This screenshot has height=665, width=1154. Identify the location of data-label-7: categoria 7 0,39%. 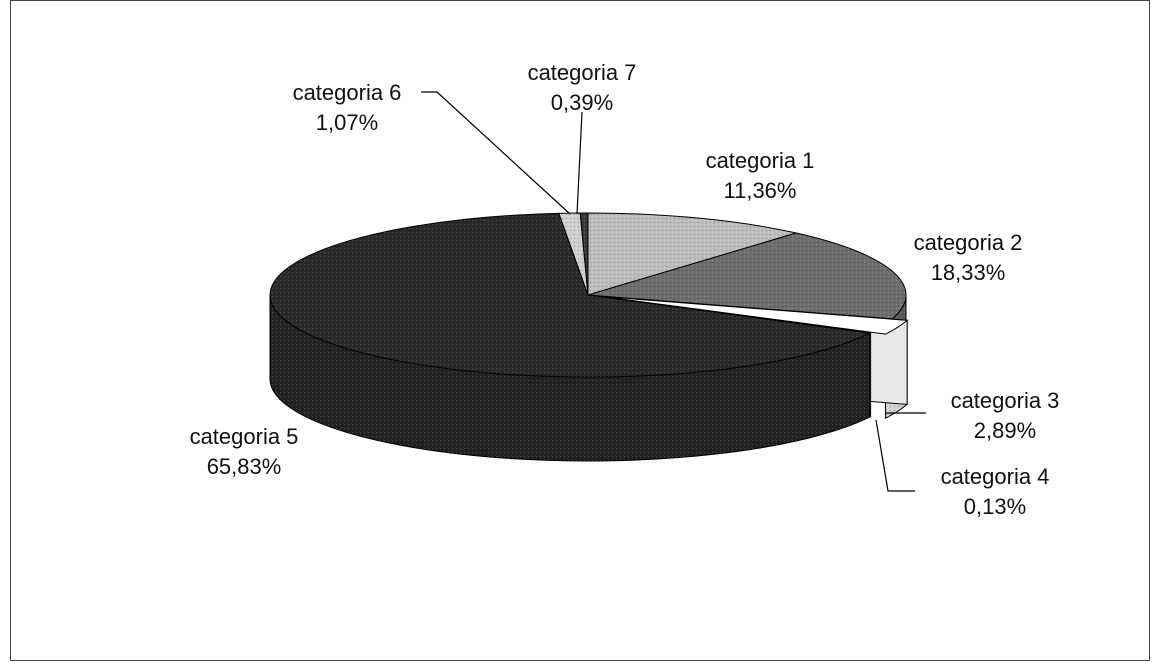
(582, 87).